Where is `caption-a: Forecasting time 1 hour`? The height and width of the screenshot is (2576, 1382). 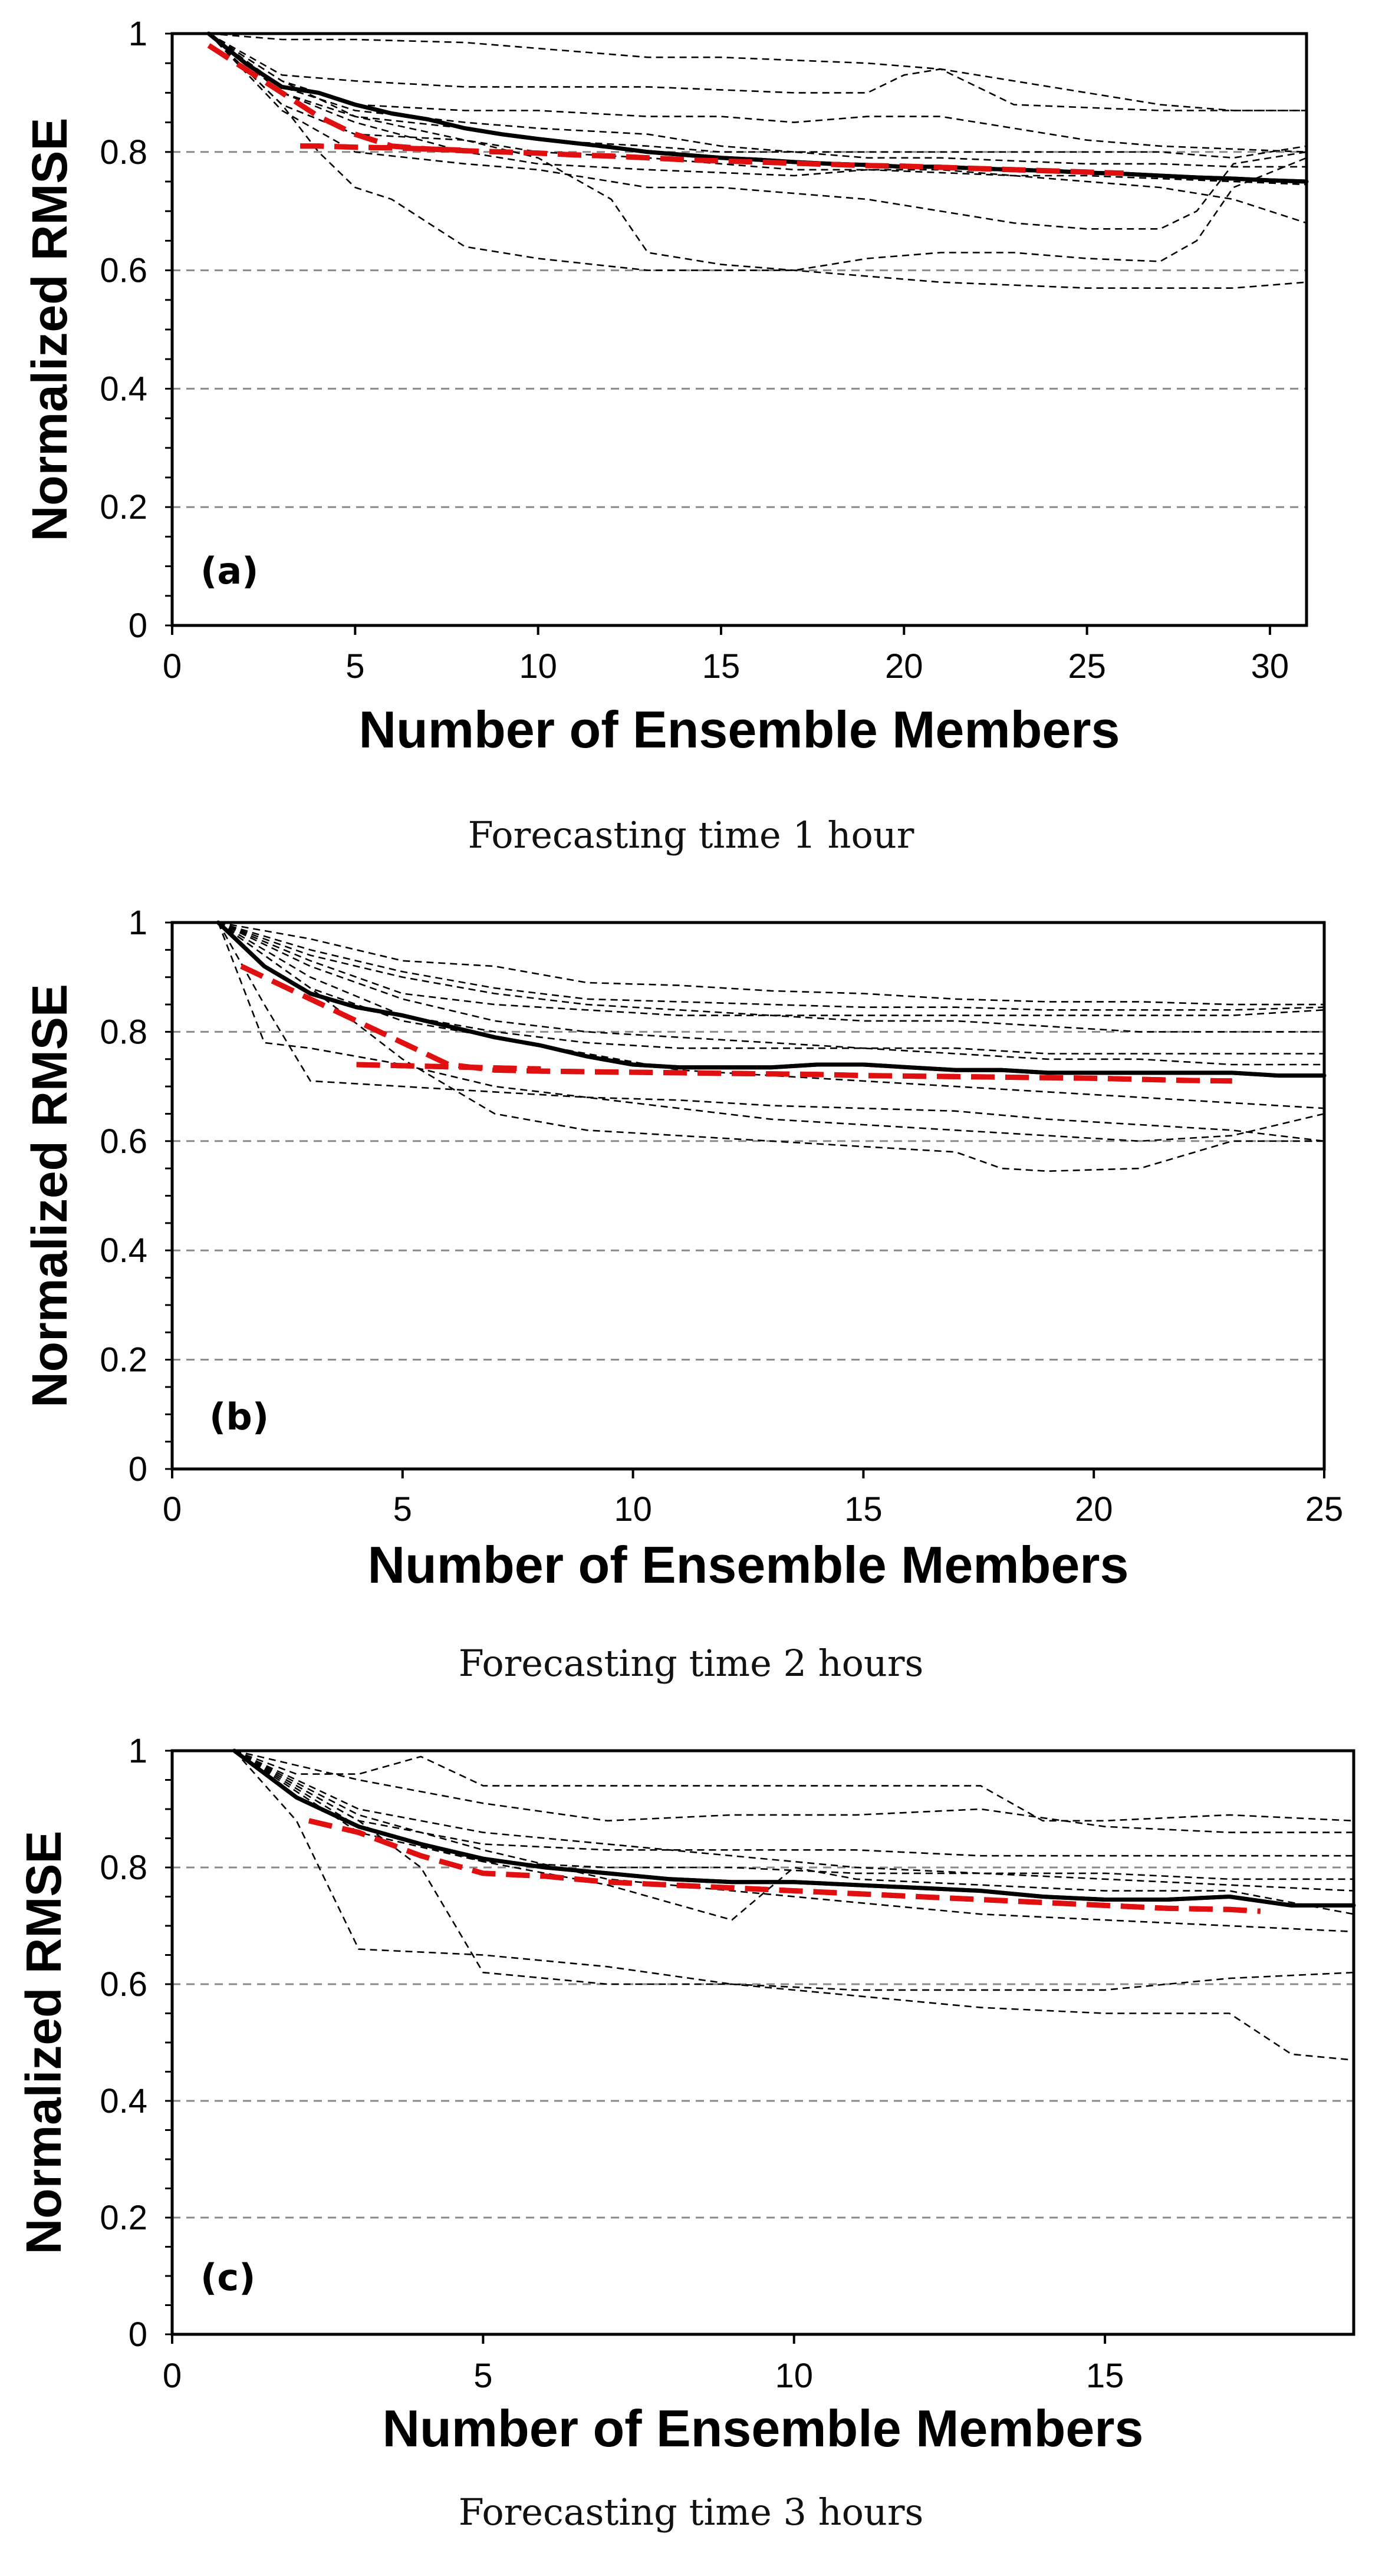 caption-a: Forecasting time 1 hour is located at coordinates (691, 835).